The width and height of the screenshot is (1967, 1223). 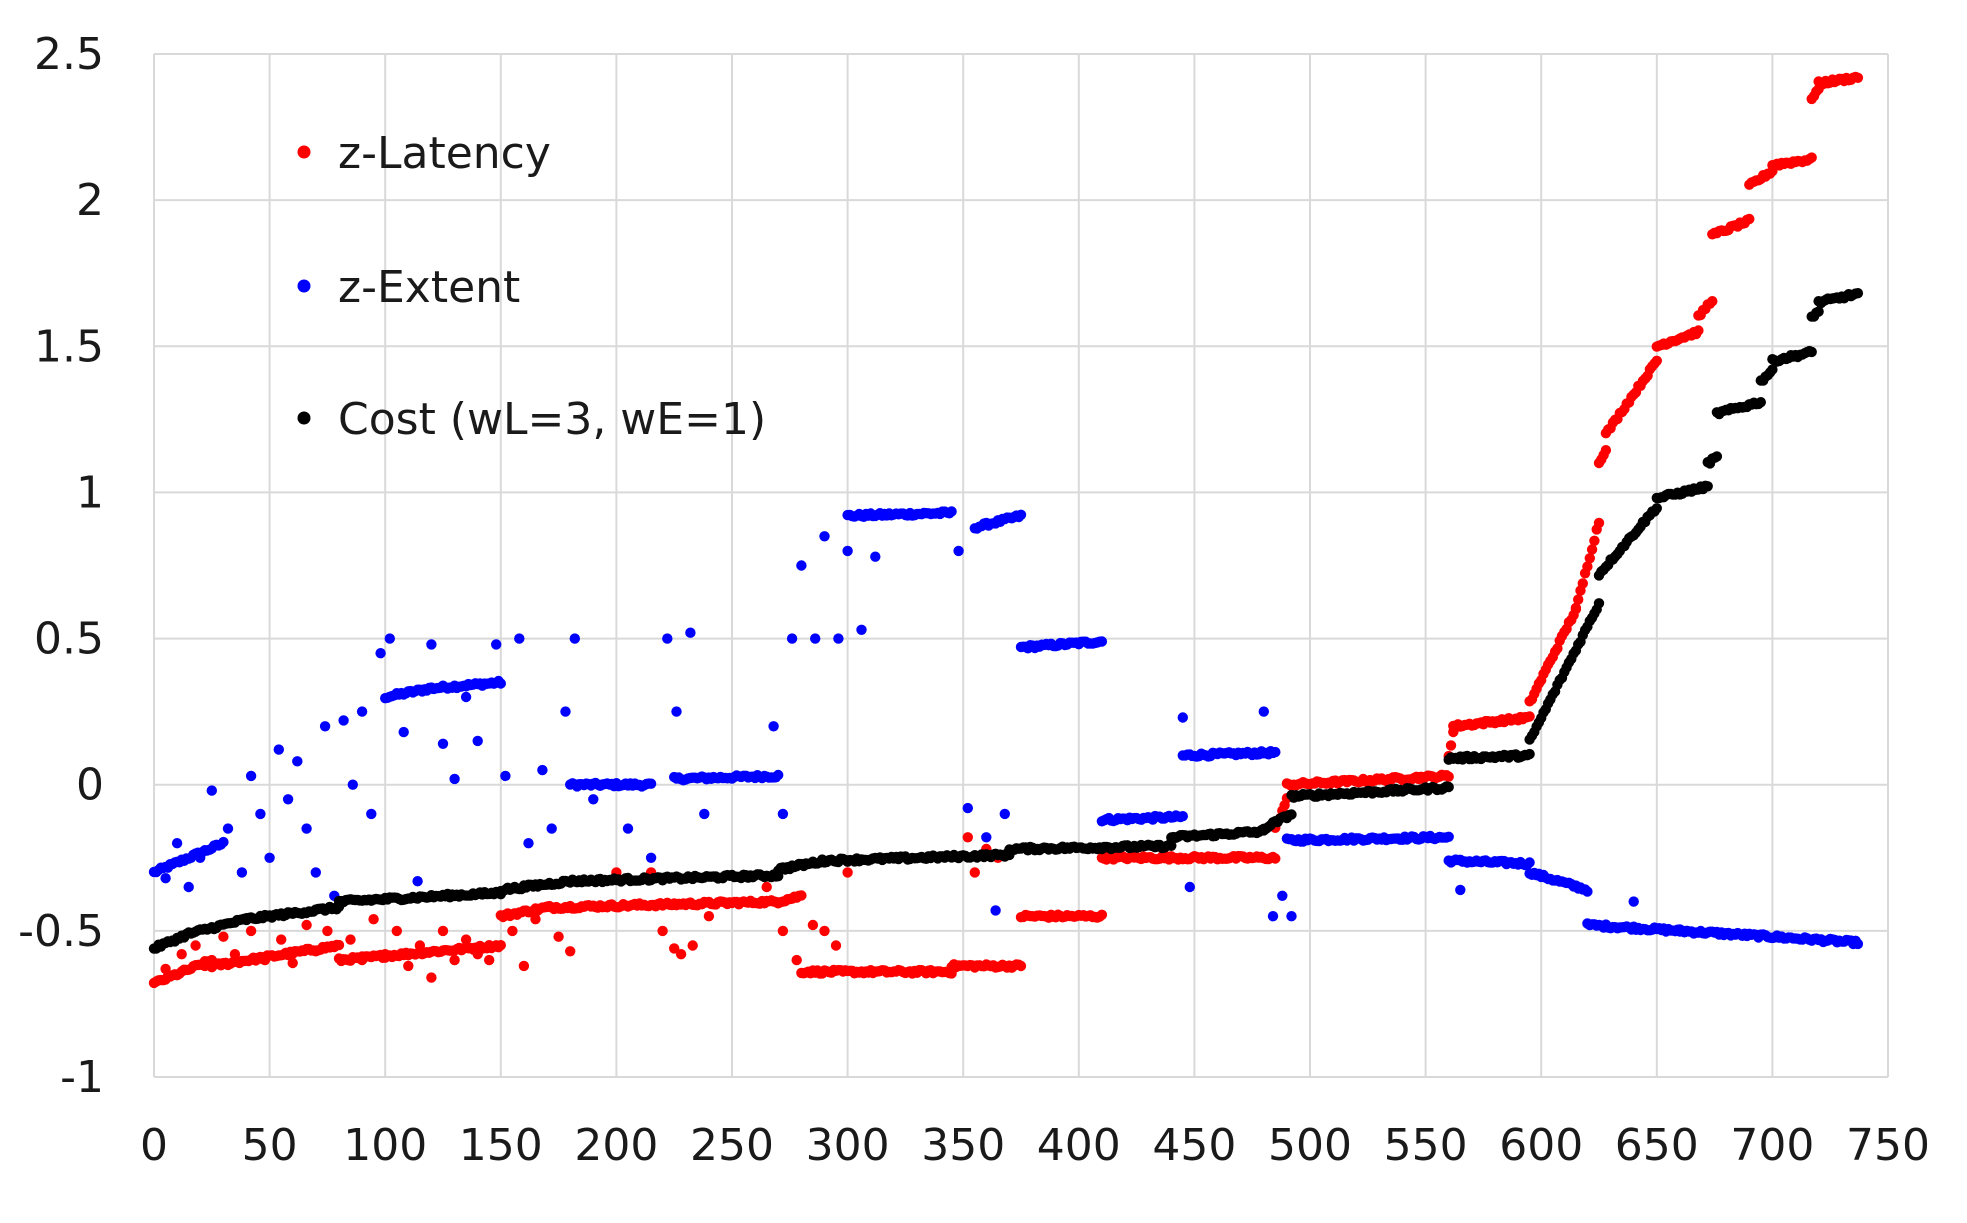 I want to click on x-tick-label: 750, so click(x=1888, y=1145).